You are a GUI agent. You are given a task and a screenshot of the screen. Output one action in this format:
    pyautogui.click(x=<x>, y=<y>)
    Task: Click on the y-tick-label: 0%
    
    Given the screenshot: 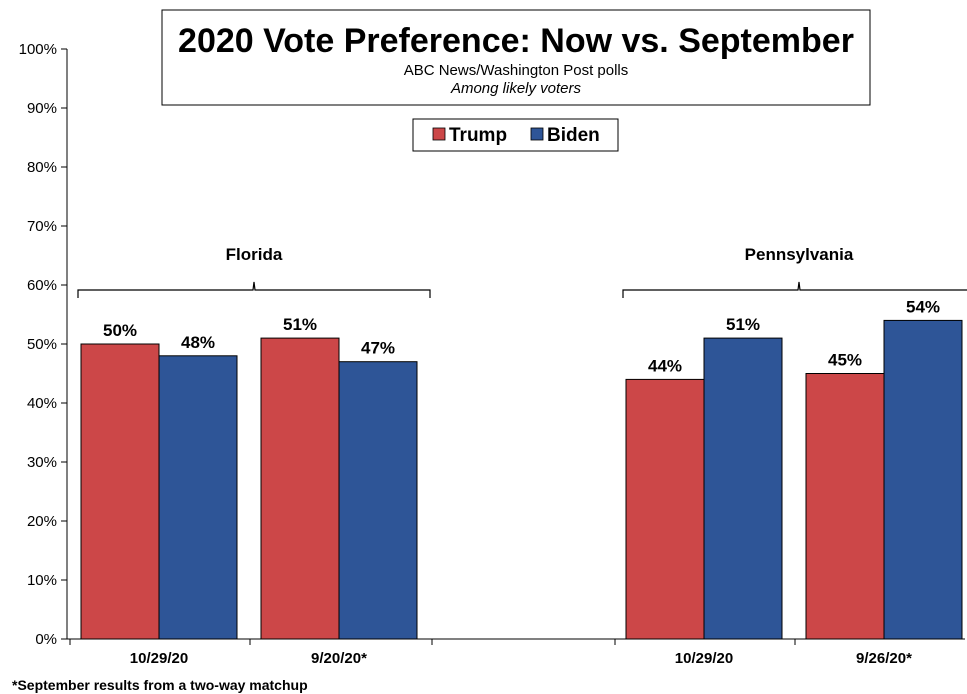 What is the action you would take?
    pyautogui.click(x=46, y=639)
    